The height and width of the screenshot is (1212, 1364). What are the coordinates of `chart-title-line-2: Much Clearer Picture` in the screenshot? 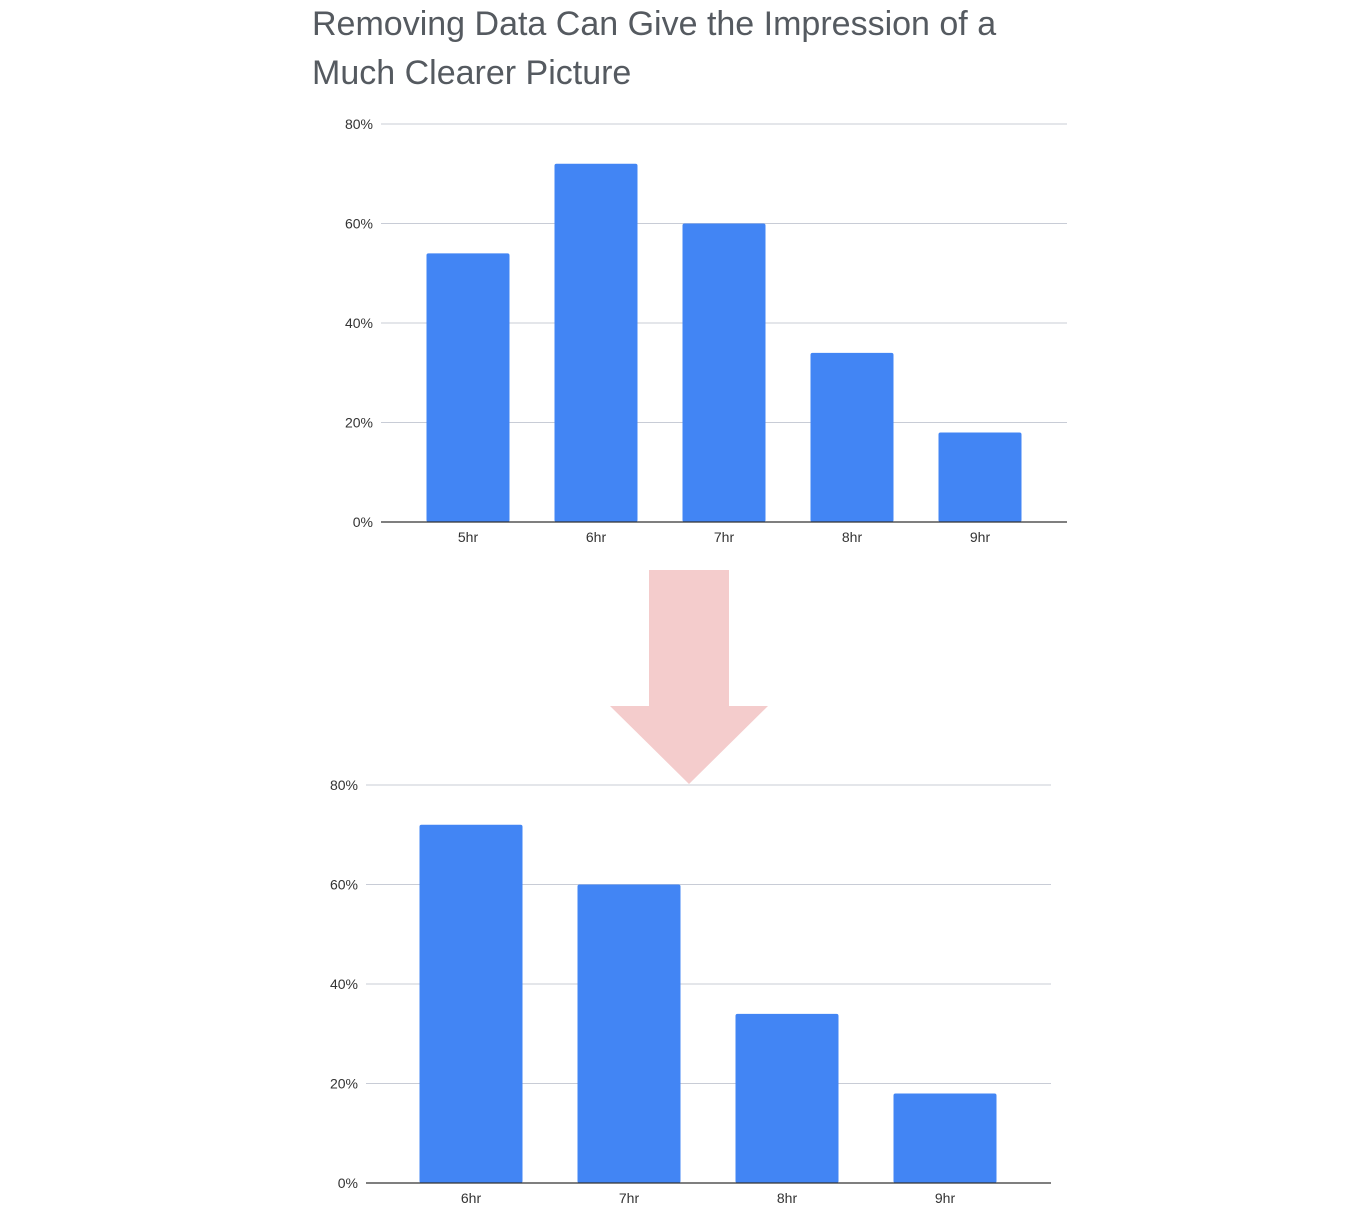 It's located at (472, 73).